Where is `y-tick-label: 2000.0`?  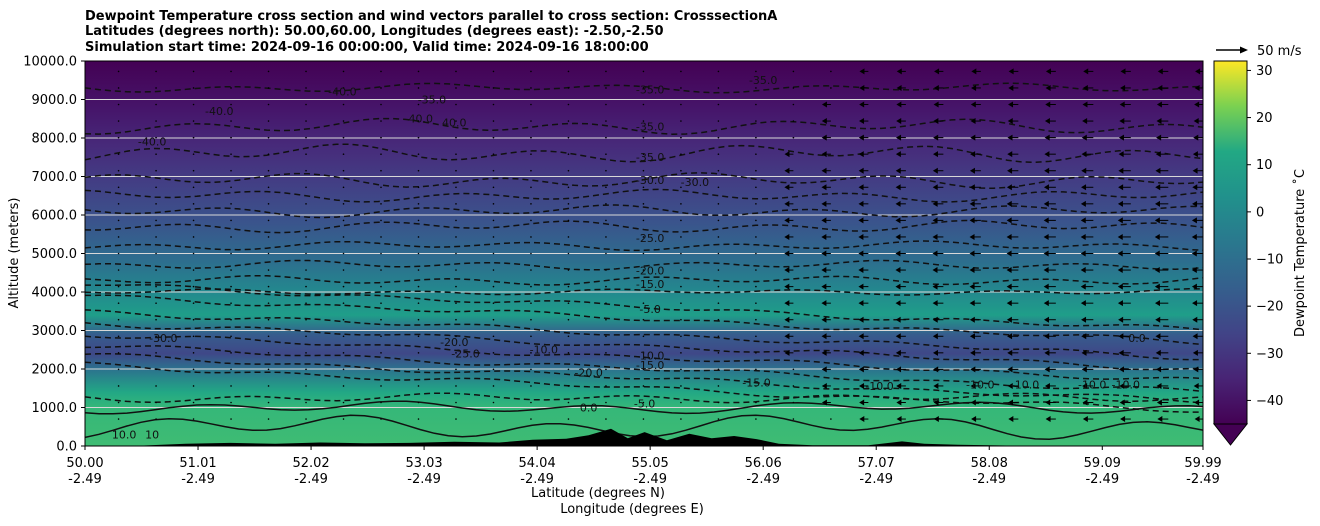
y-tick-label: 2000.0 is located at coordinates (55, 370).